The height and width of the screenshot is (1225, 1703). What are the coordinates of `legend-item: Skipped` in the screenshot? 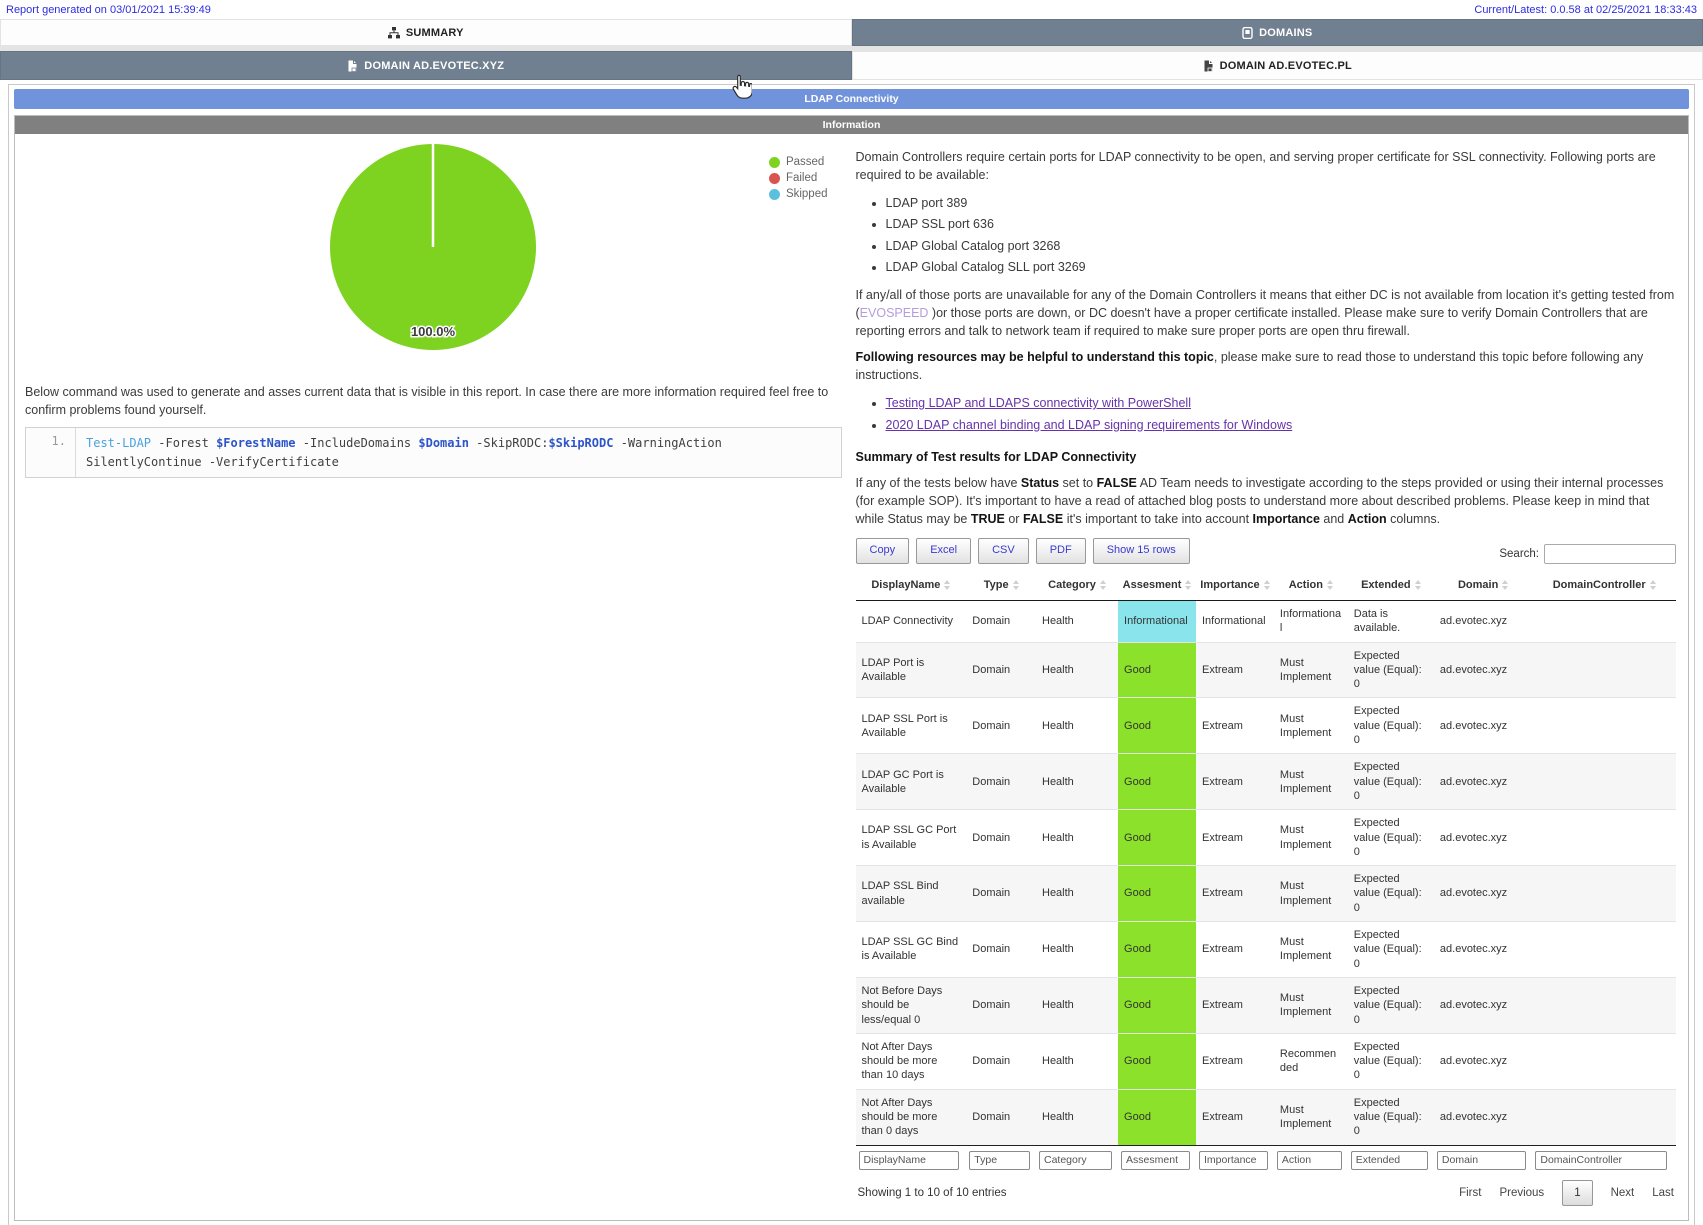 It's located at (798, 194).